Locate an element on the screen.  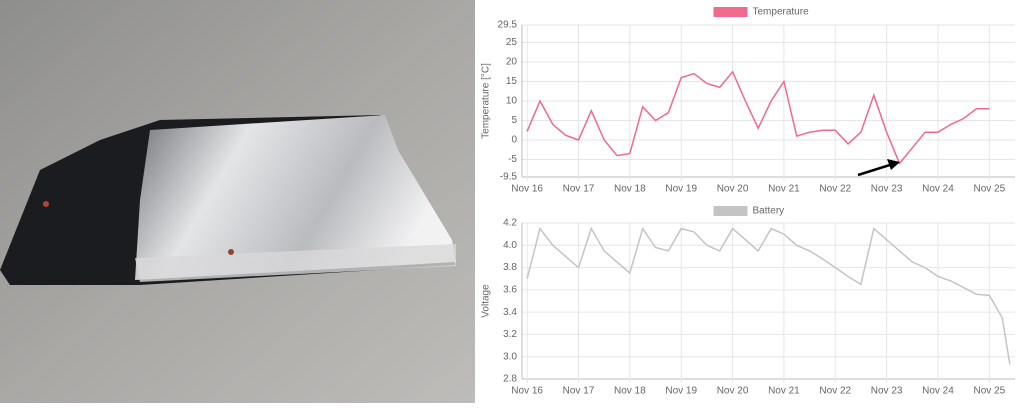
y-tick-label: 5 is located at coordinates (514, 120).